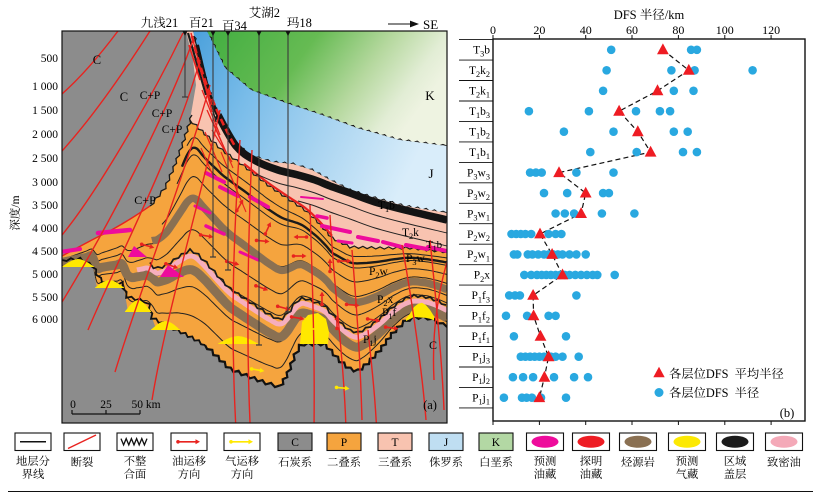 The height and width of the screenshot is (494, 821). What do you see at coordinates (45, 159) in the screenshot?
I see `svg-text: 2 500` at bounding box center [45, 159].